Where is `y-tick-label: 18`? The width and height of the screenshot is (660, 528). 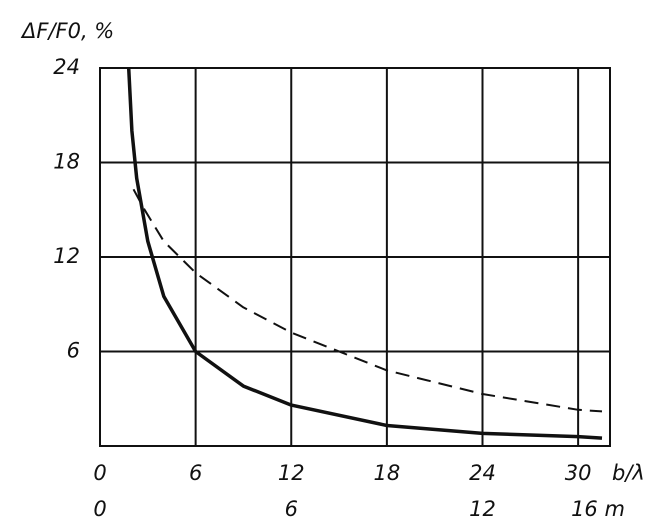 y-tick-label: 18 is located at coordinates (66, 162).